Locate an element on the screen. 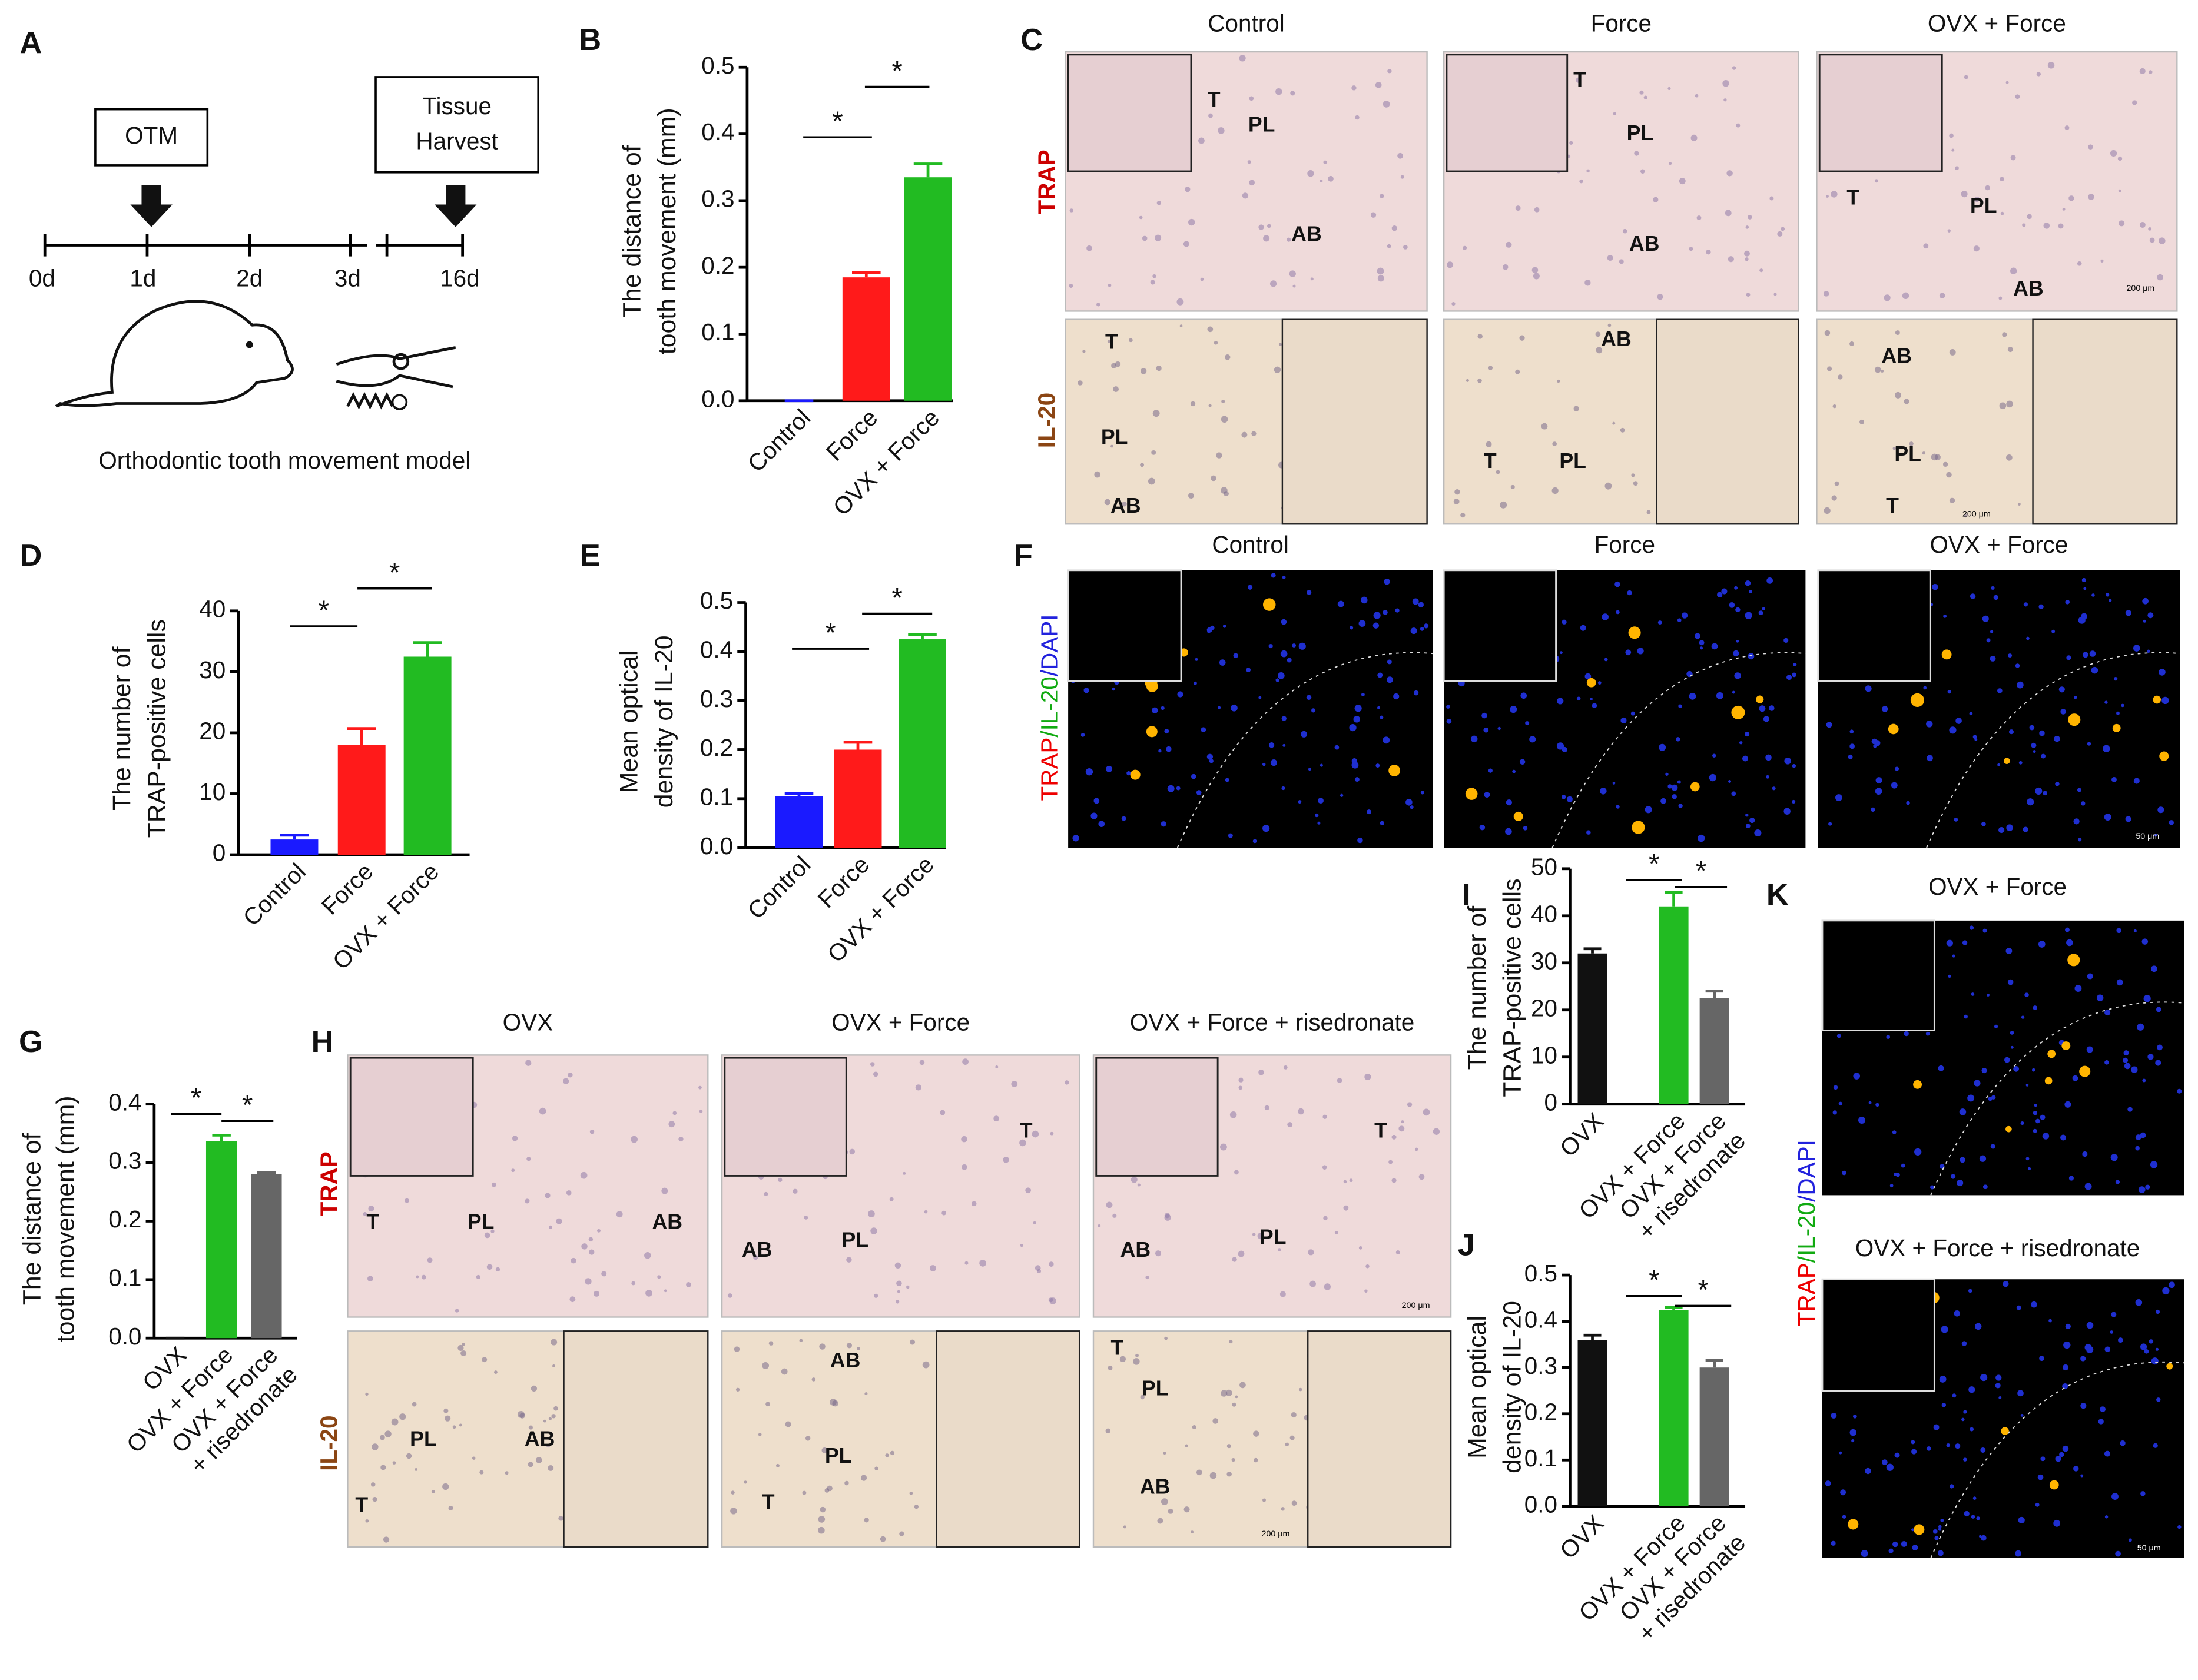 This screenshot has width=2198, height=1680. tissue-label: PL is located at coordinates (481, 1221).